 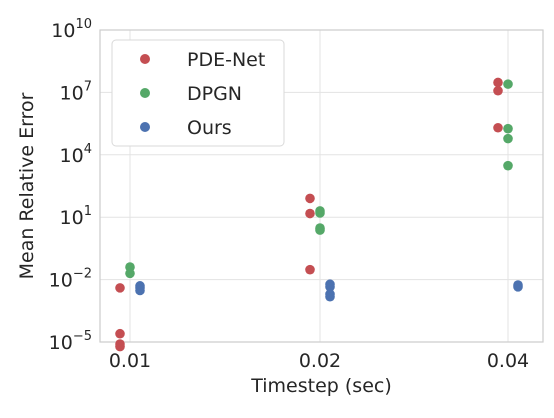 What do you see at coordinates (321, 386) in the screenshot?
I see `x-axis-label: Timestep (sec)` at bounding box center [321, 386].